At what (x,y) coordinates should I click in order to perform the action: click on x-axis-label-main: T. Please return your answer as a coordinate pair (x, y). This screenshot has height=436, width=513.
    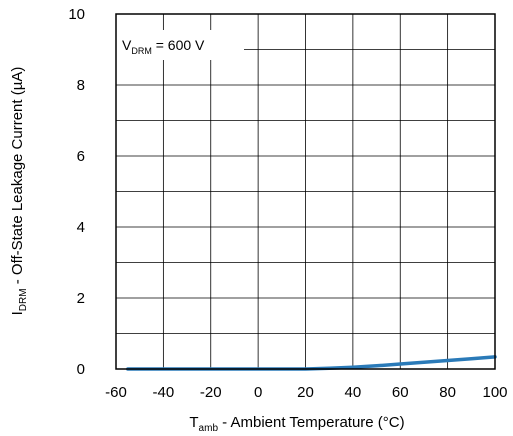
    Looking at the image, I should click on (193, 422).